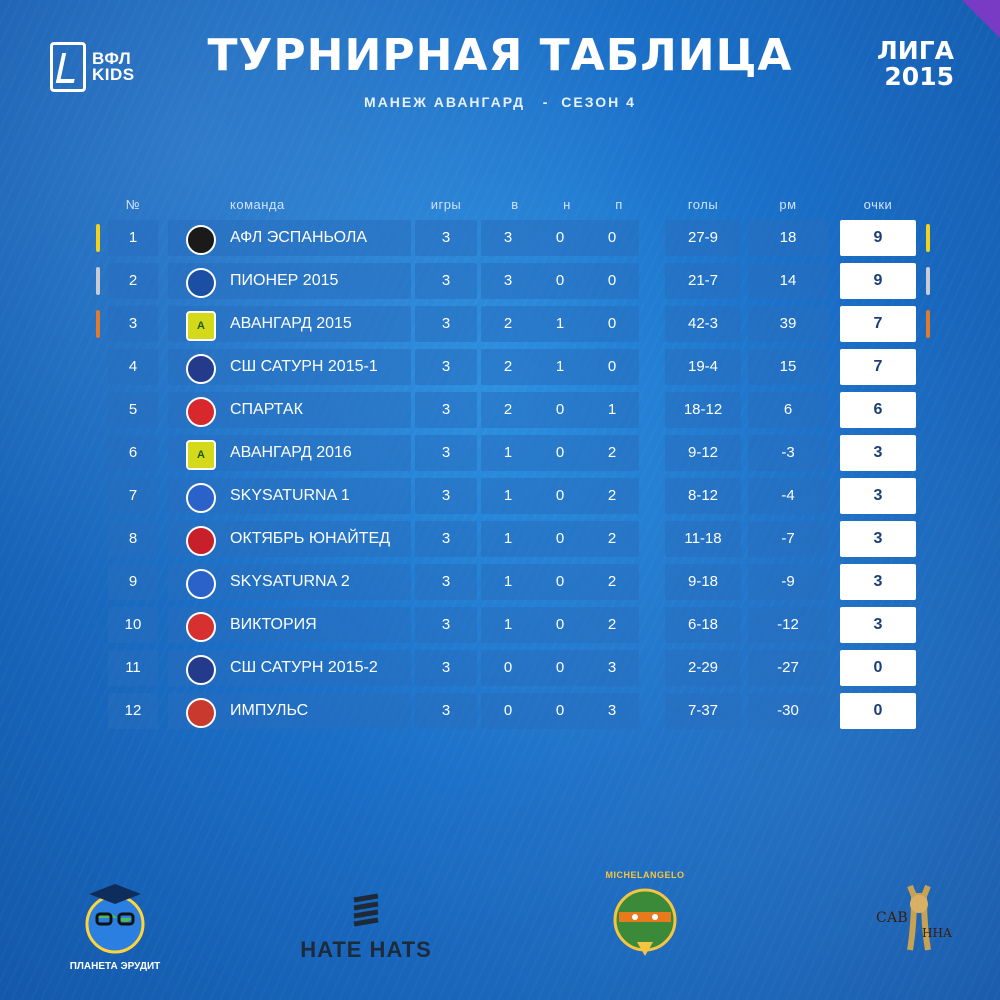  Describe the element at coordinates (500, 453) in the screenshot. I see `table-row: 6 АВАНГАРД 2016 3 1 0 2 9-12 -3 3 А` at that location.